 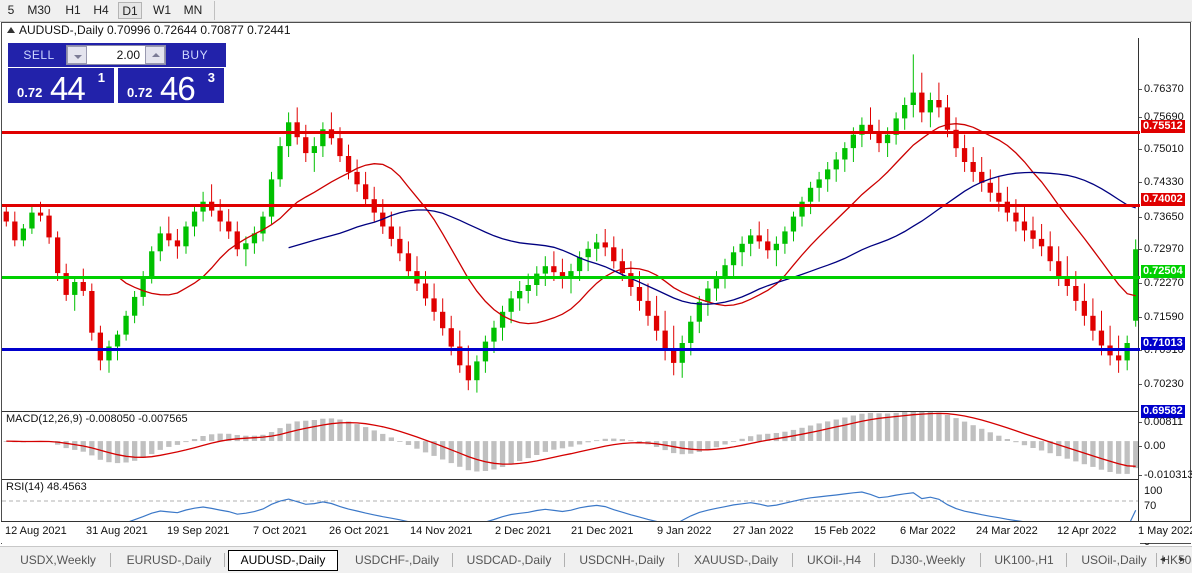 What do you see at coordinates (58, 560) in the screenshot?
I see `chart-tab-usdx-weekly: USDX,Weekly` at bounding box center [58, 560].